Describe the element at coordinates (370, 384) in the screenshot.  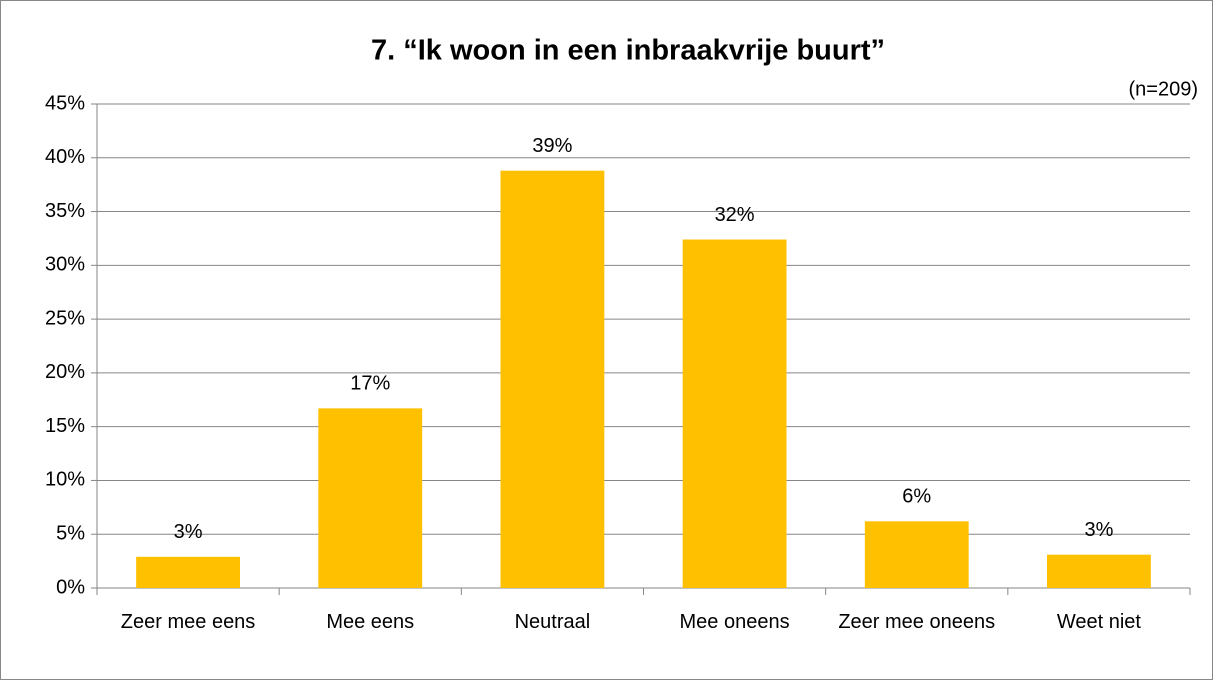
I see `value-label: 17%` at that location.